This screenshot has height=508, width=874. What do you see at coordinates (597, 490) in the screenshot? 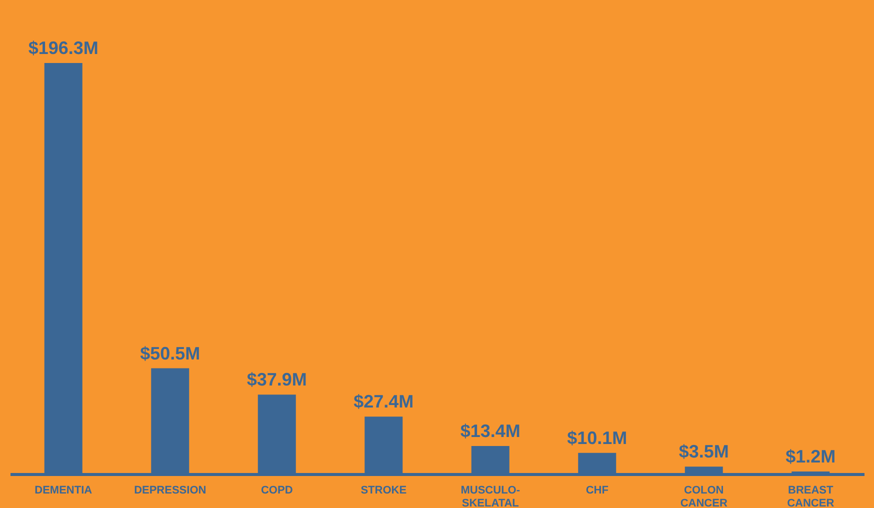
I see `x-tick-label: CHF` at bounding box center [597, 490].